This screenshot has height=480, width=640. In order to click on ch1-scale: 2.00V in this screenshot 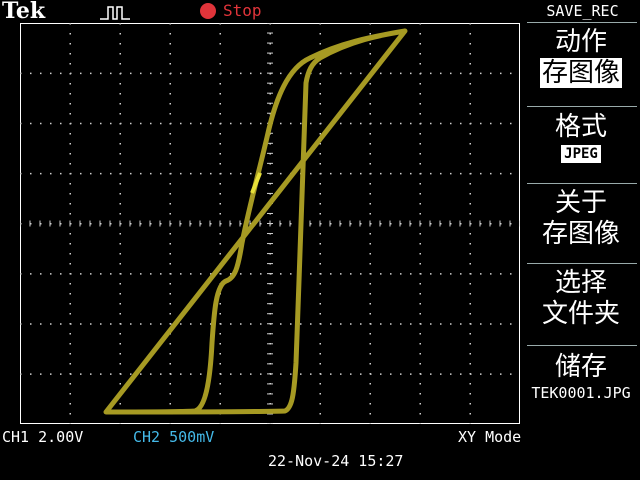, I will do `click(61, 437)`.